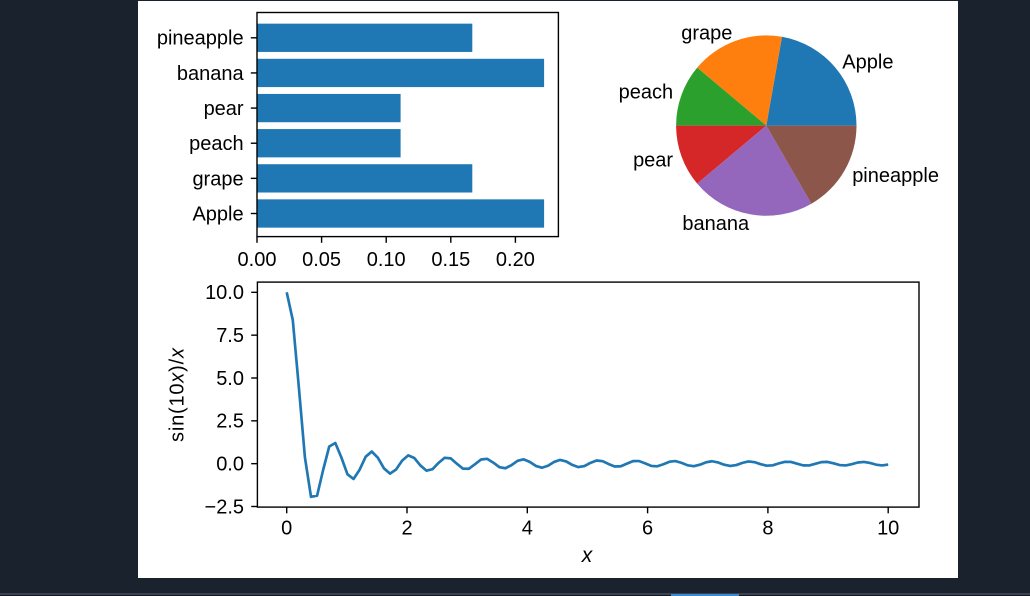  What do you see at coordinates (527, 528) in the screenshot?
I see `svg-text: 4` at bounding box center [527, 528].